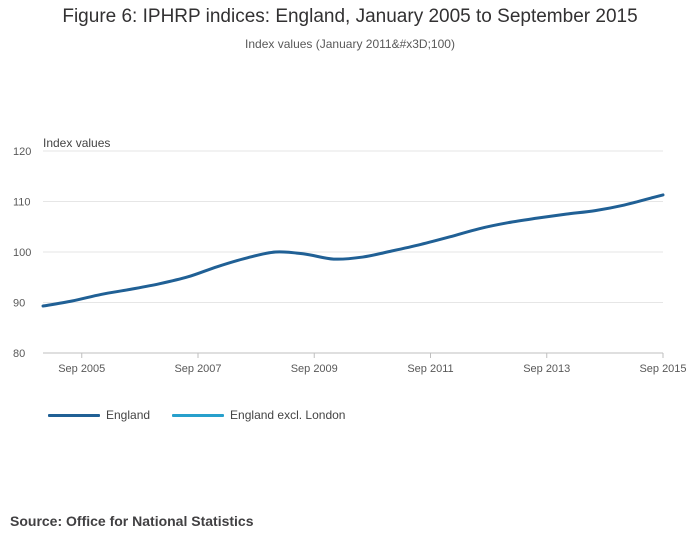 The height and width of the screenshot is (549, 700). What do you see at coordinates (22, 152) in the screenshot?
I see `y-tick-label-120: 120` at bounding box center [22, 152].